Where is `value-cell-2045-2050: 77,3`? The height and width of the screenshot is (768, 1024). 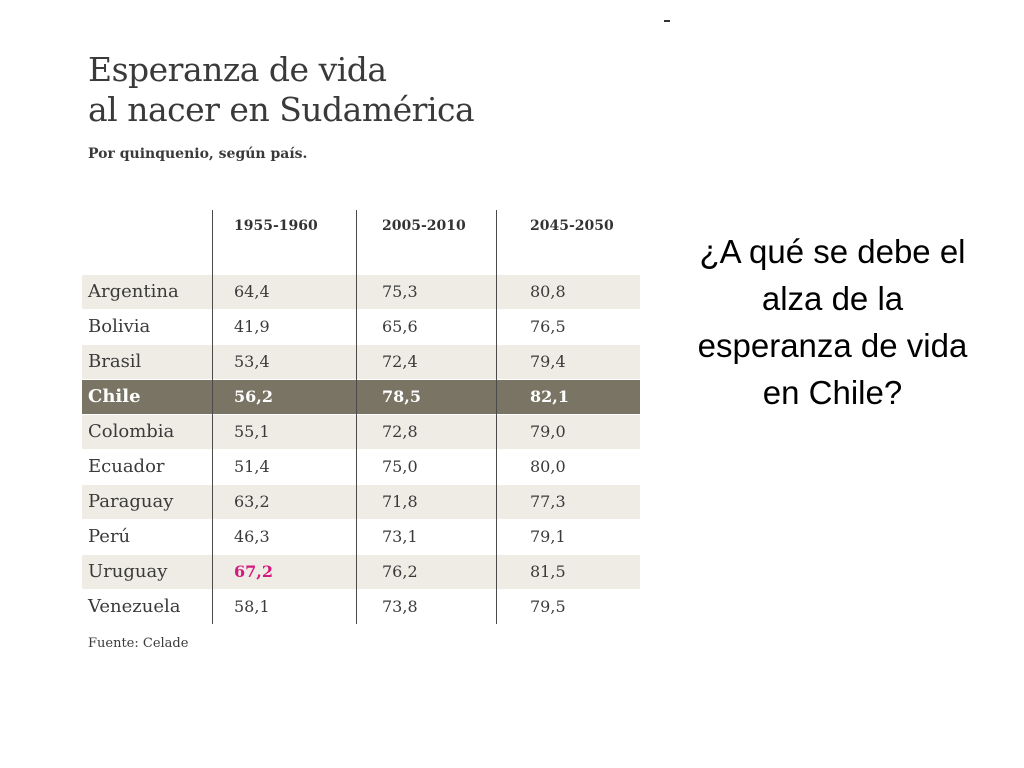 value-cell-2045-2050: 77,3 is located at coordinates (548, 501).